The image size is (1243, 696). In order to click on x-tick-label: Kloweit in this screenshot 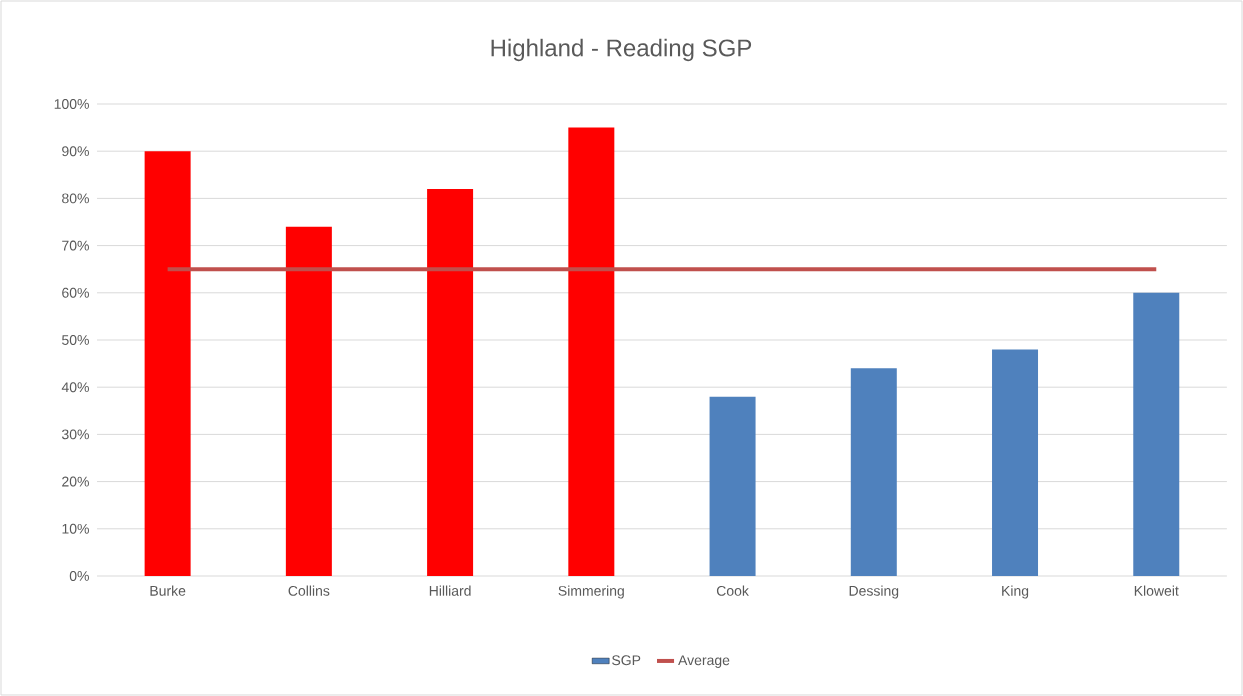, I will do `click(1156, 590)`.